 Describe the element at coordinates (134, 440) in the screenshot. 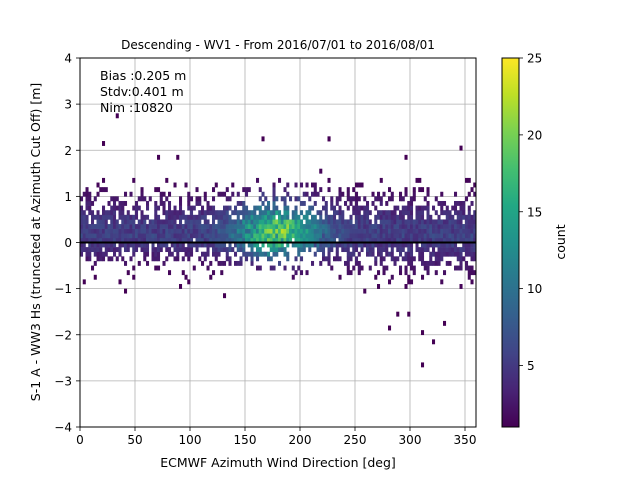

I see `x-tick-label: 50` at that location.